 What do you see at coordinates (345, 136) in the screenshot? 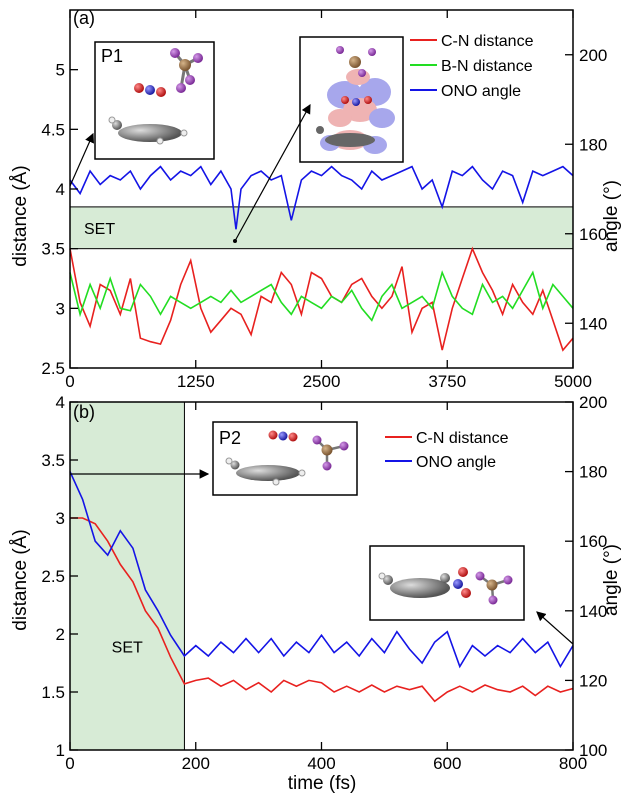
I see `molecule-toluene-orbital` at bounding box center [345, 136].